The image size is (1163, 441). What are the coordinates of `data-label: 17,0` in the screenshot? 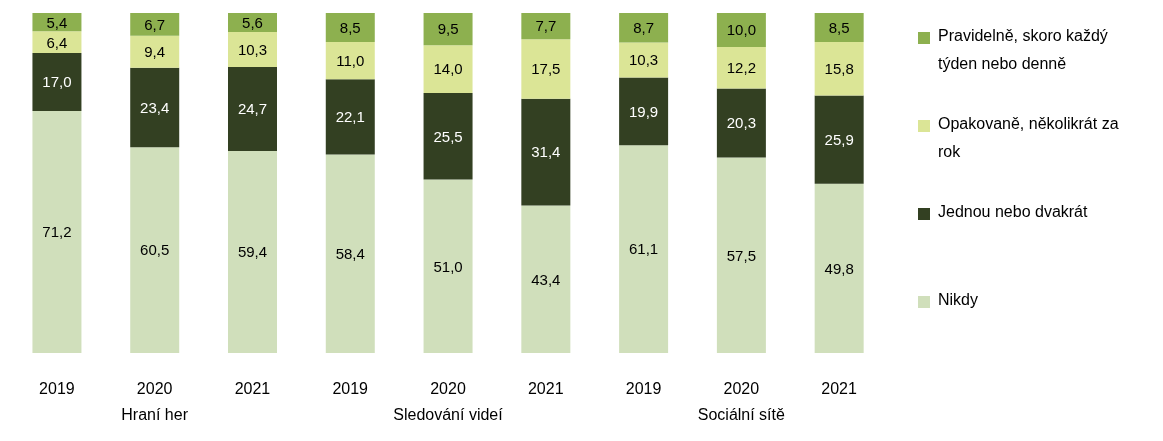 It's located at (57, 82).